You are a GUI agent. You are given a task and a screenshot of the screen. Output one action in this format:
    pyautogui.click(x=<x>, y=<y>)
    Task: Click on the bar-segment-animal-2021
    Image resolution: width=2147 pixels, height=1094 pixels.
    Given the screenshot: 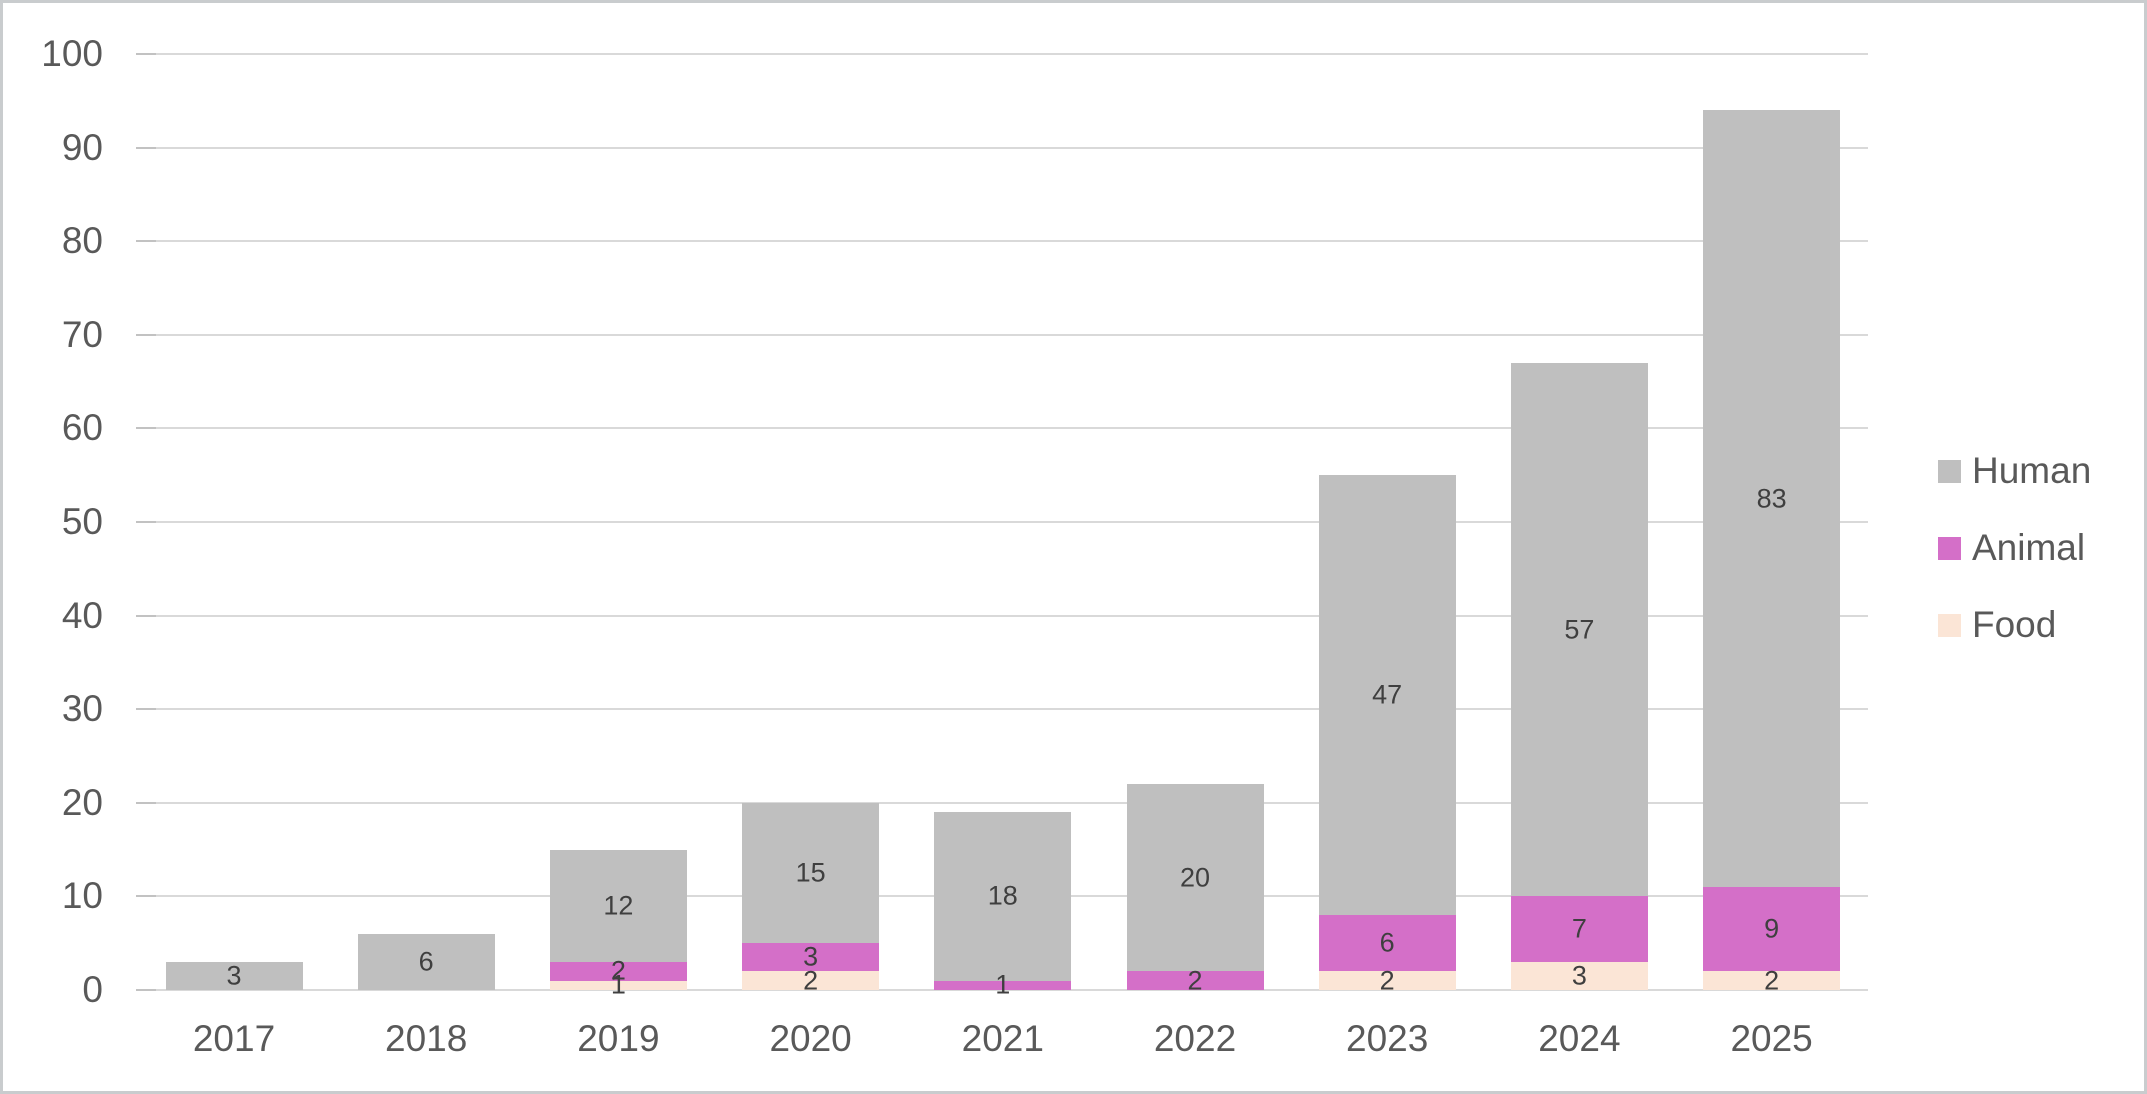 What is the action you would take?
    pyautogui.click(x=1003, y=985)
    